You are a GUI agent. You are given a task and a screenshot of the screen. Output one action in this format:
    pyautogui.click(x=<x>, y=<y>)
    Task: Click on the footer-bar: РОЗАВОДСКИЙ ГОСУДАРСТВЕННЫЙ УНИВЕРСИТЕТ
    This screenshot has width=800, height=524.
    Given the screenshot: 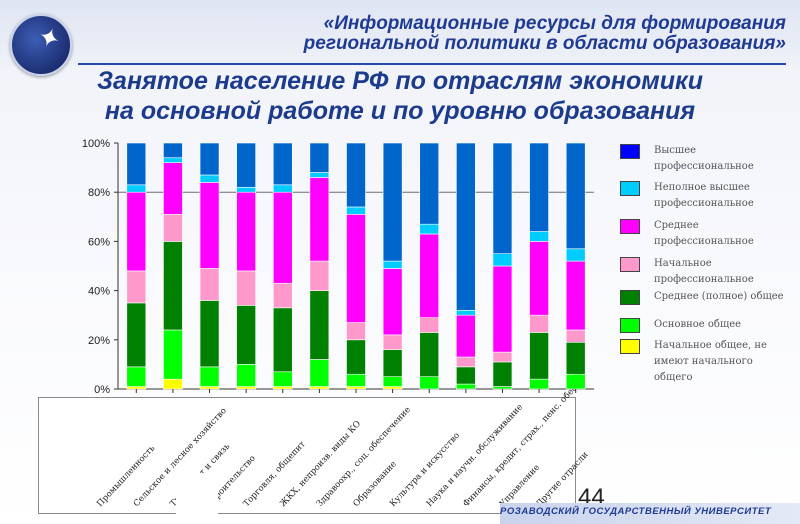 What is the action you would take?
    pyautogui.click(x=650, y=513)
    